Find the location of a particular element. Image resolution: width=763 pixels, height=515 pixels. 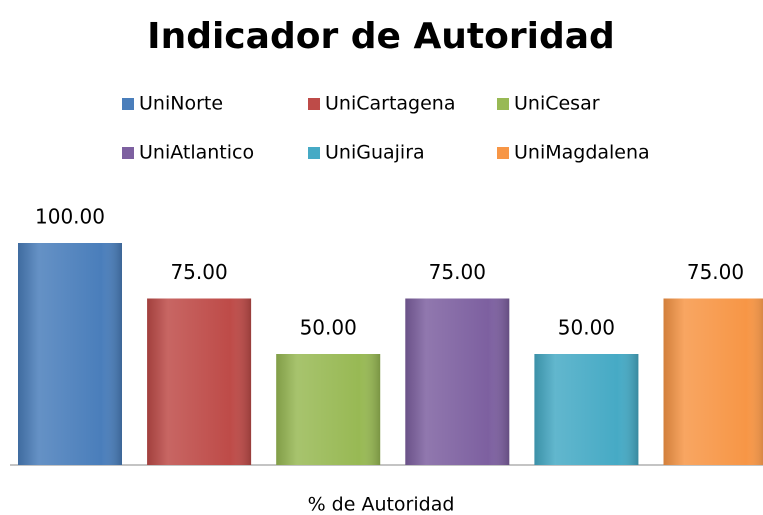

value-label: 100.00 is located at coordinates (70, 217).